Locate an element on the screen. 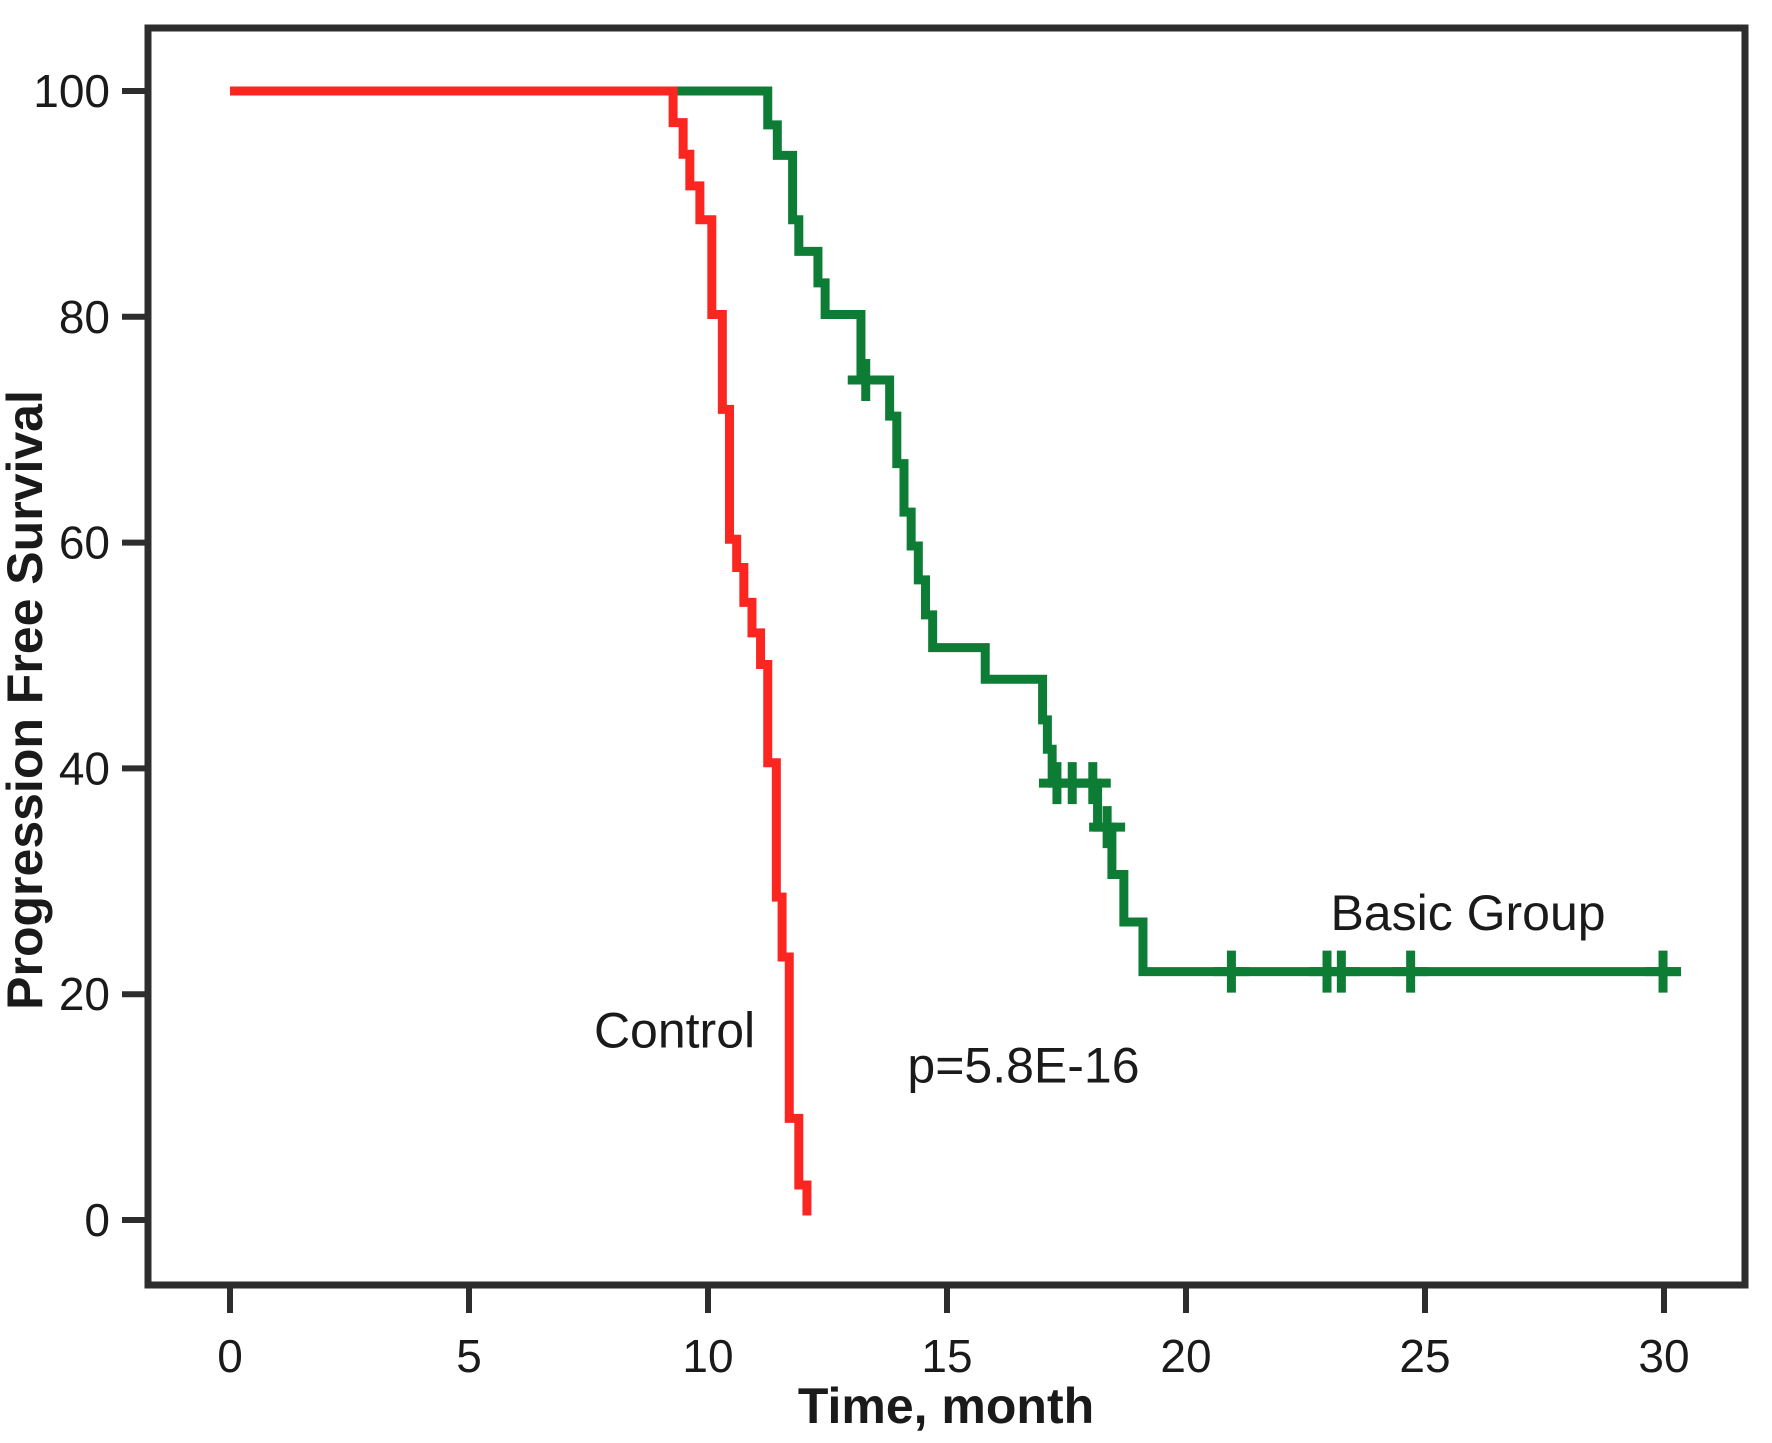  y-tick-label: 40 is located at coordinates (84, 768).